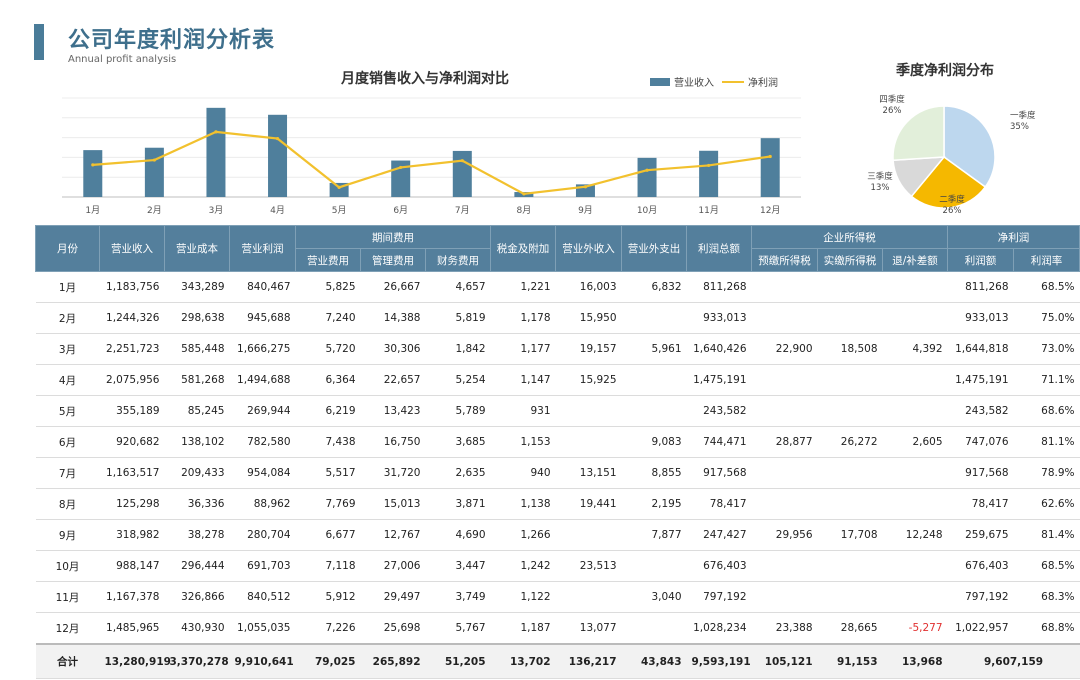 The width and height of the screenshot is (1080, 680). I want to click on table-cell: 75.0%, so click(1046, 318).